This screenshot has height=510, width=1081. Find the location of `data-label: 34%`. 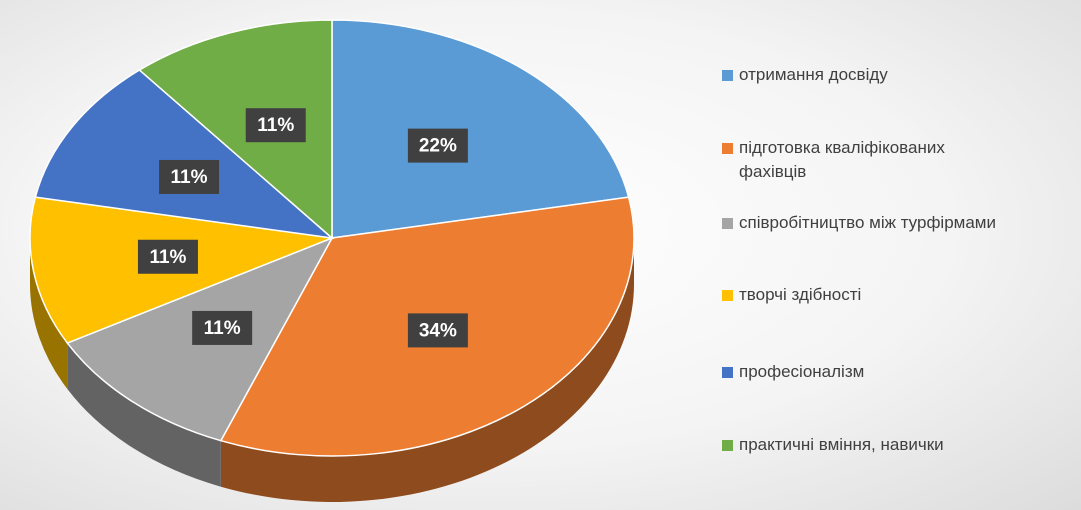

data-label: 34% is located at coordinates (438, 330).